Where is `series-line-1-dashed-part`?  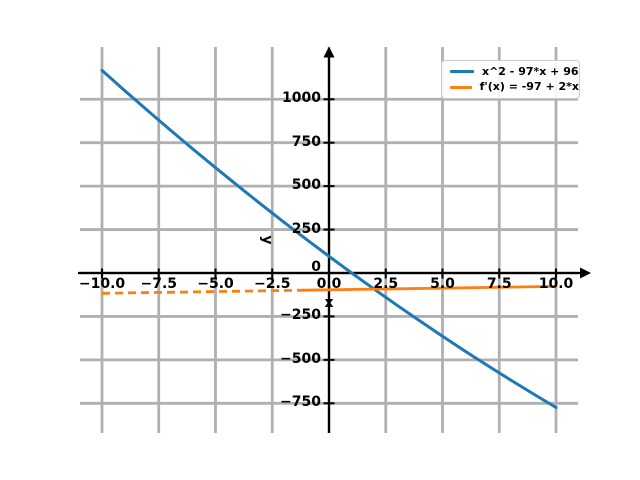
series-line-1-dashed-part is located at coordinates (203, 291).